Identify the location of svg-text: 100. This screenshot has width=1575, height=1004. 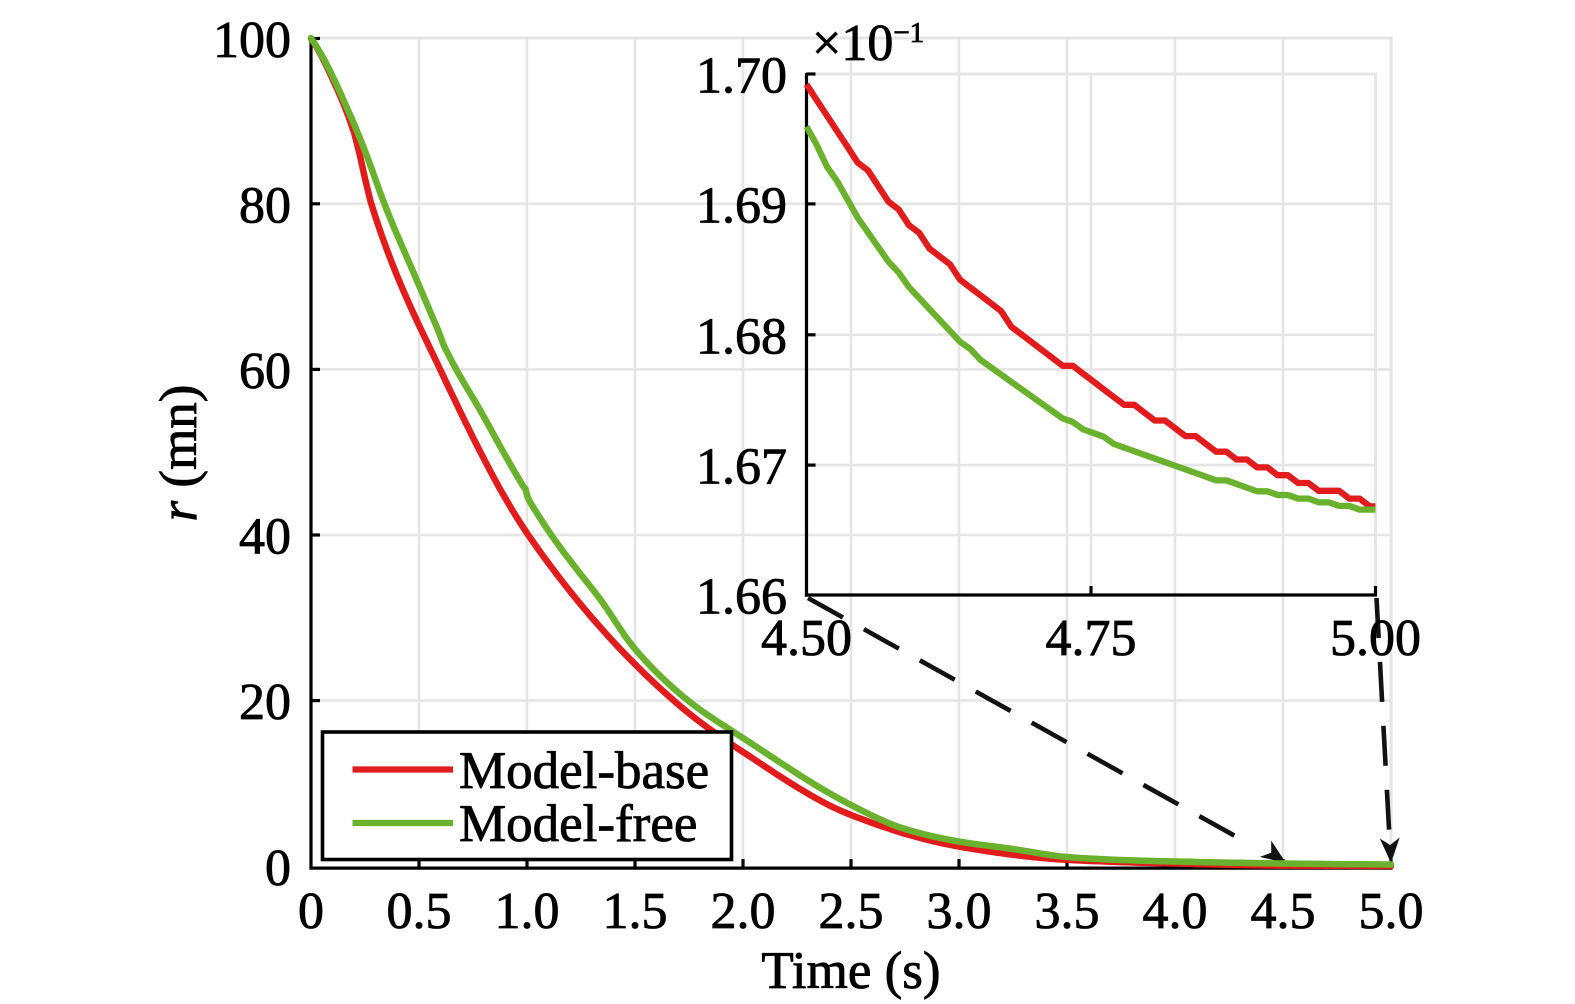
(252, 40).